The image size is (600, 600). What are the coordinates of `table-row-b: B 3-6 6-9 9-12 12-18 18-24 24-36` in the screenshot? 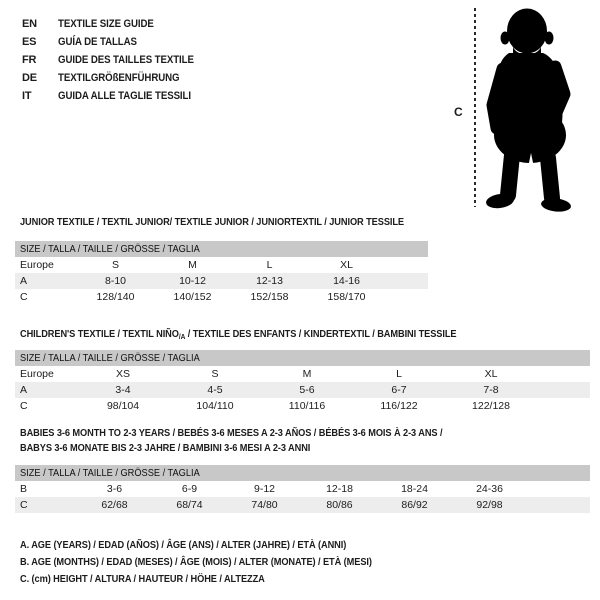 It's located at (302, 489).